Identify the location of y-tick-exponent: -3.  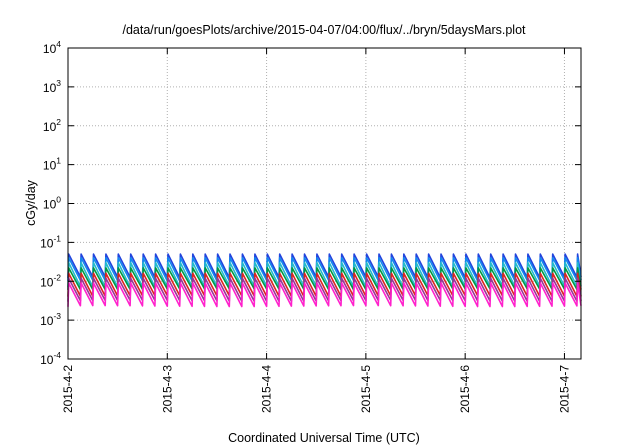
(57, 316).